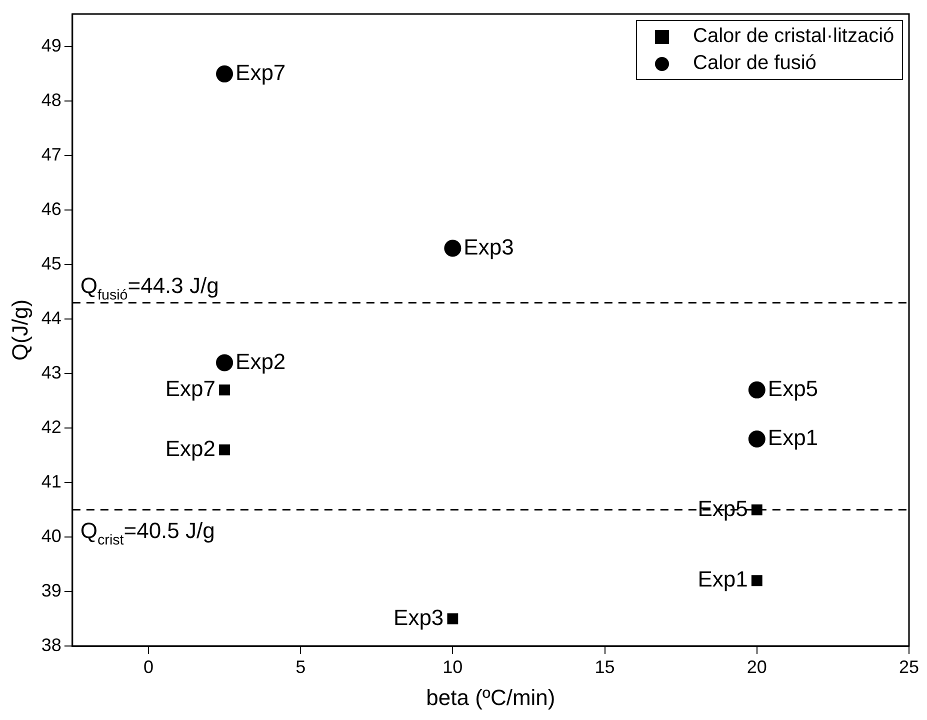 This screenshot has width=927, height=720. Describe the element at coordinates (756, 666) in the screenshot. I see `x-tick-label: 20` at that location.